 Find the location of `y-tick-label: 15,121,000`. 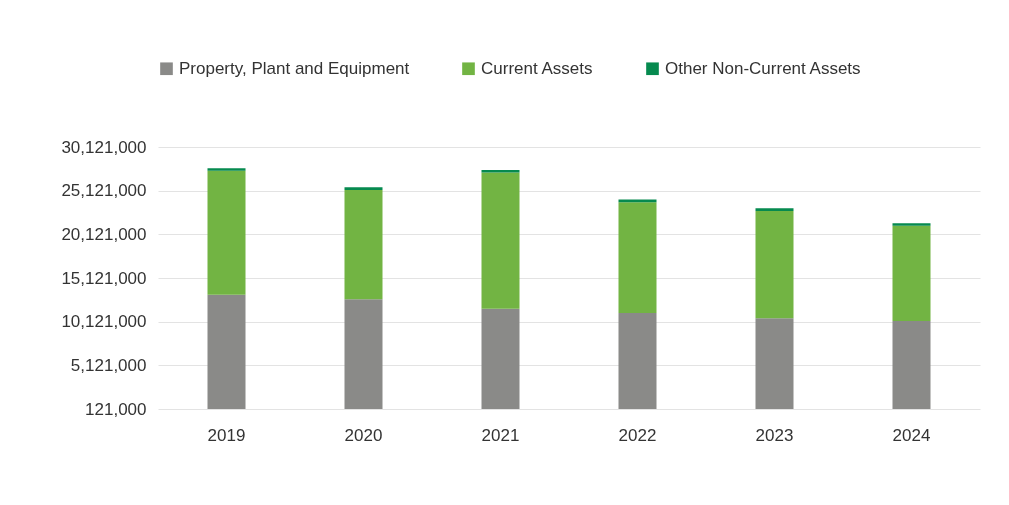

y-tick-label: 15,121,000 is located at coordinates (104, 278).